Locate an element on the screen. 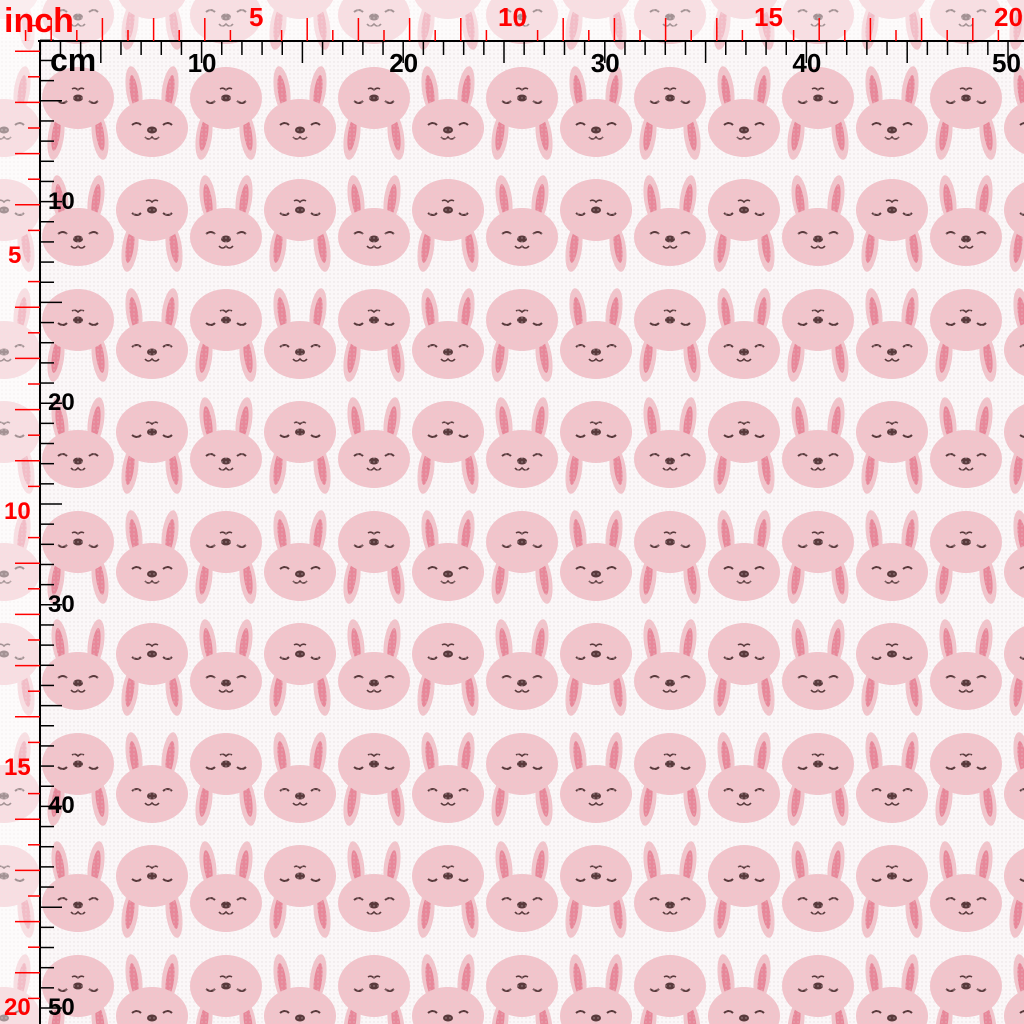  cm-label-top: 50 is located at coordinates (1006, 63).